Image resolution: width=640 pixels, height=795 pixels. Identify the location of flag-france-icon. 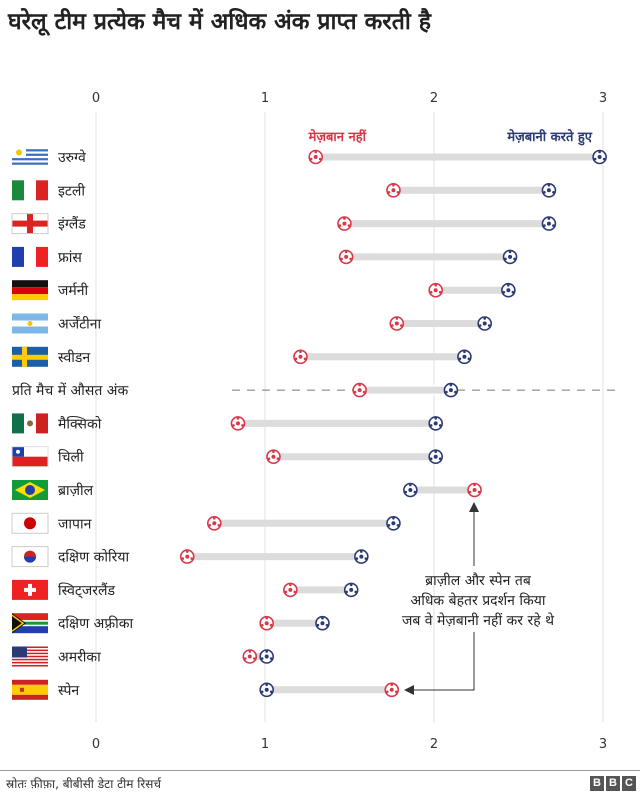
(30, 256).